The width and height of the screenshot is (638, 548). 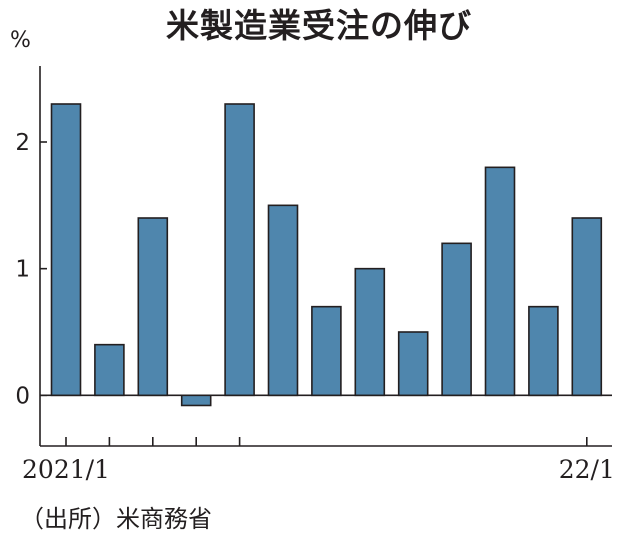 What do you see at coordinates (20, 40) in the screenshot?
I see `y-axis-unit: %` at bounding box center [20, 40].